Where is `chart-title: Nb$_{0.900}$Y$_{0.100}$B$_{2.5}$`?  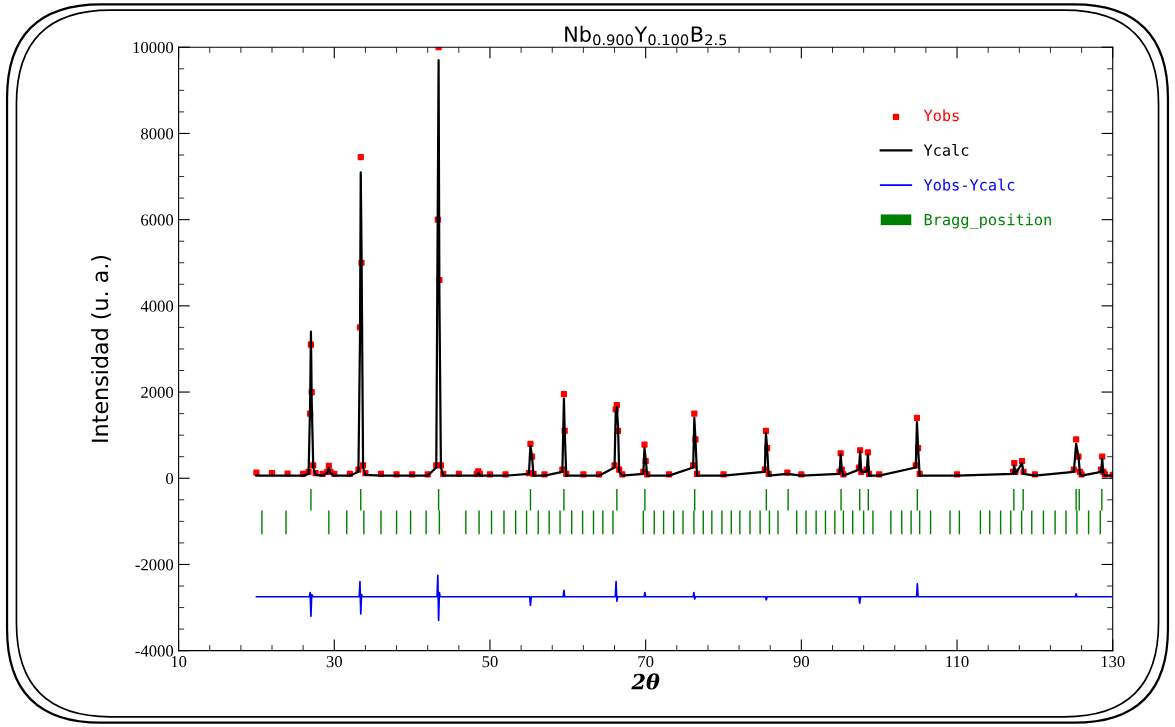 chart-title: Nb$_{0.900}$Y$_{0.100}$B$_{2.5}$ is located at coordinates (646, 35).